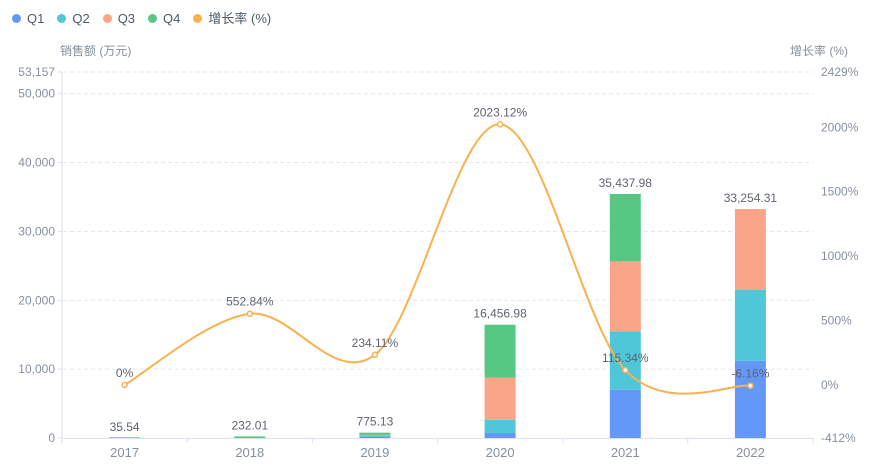  What do you see at coordinates (375, 355) in the screenshot?
I see `growth-point-2019` at bounding box center [375, 355].